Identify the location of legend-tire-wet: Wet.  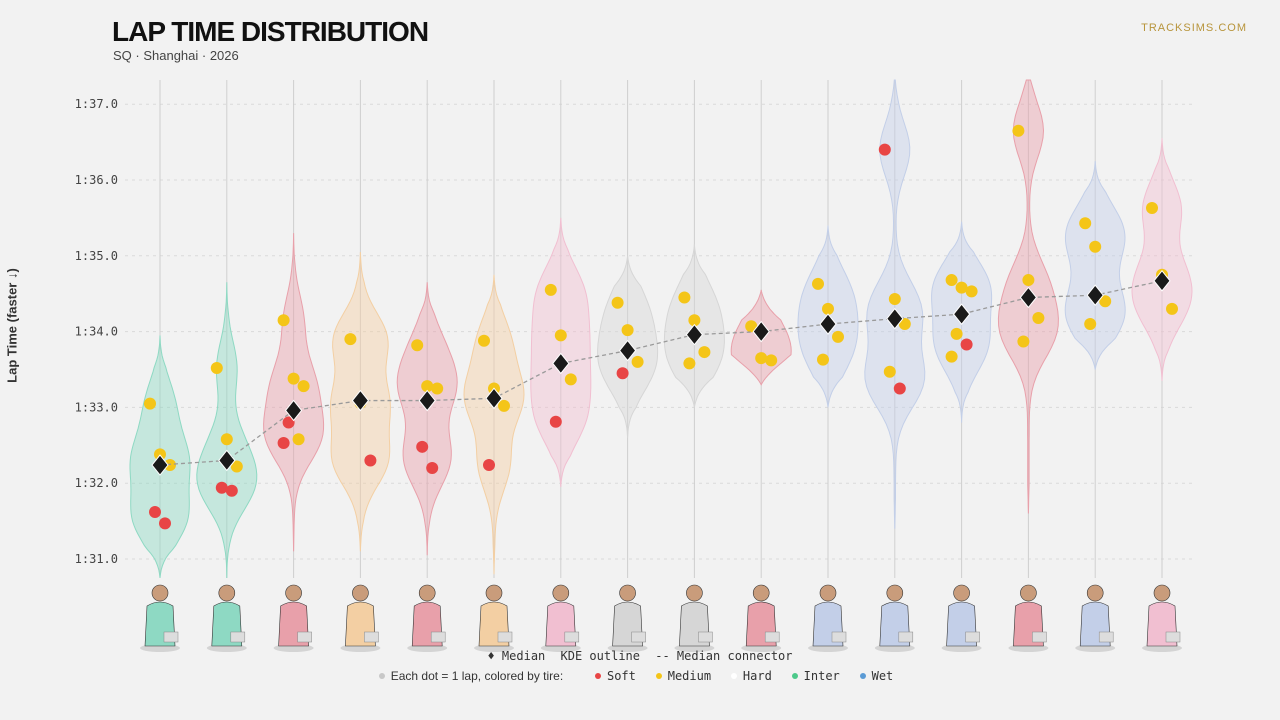
(876, 676).